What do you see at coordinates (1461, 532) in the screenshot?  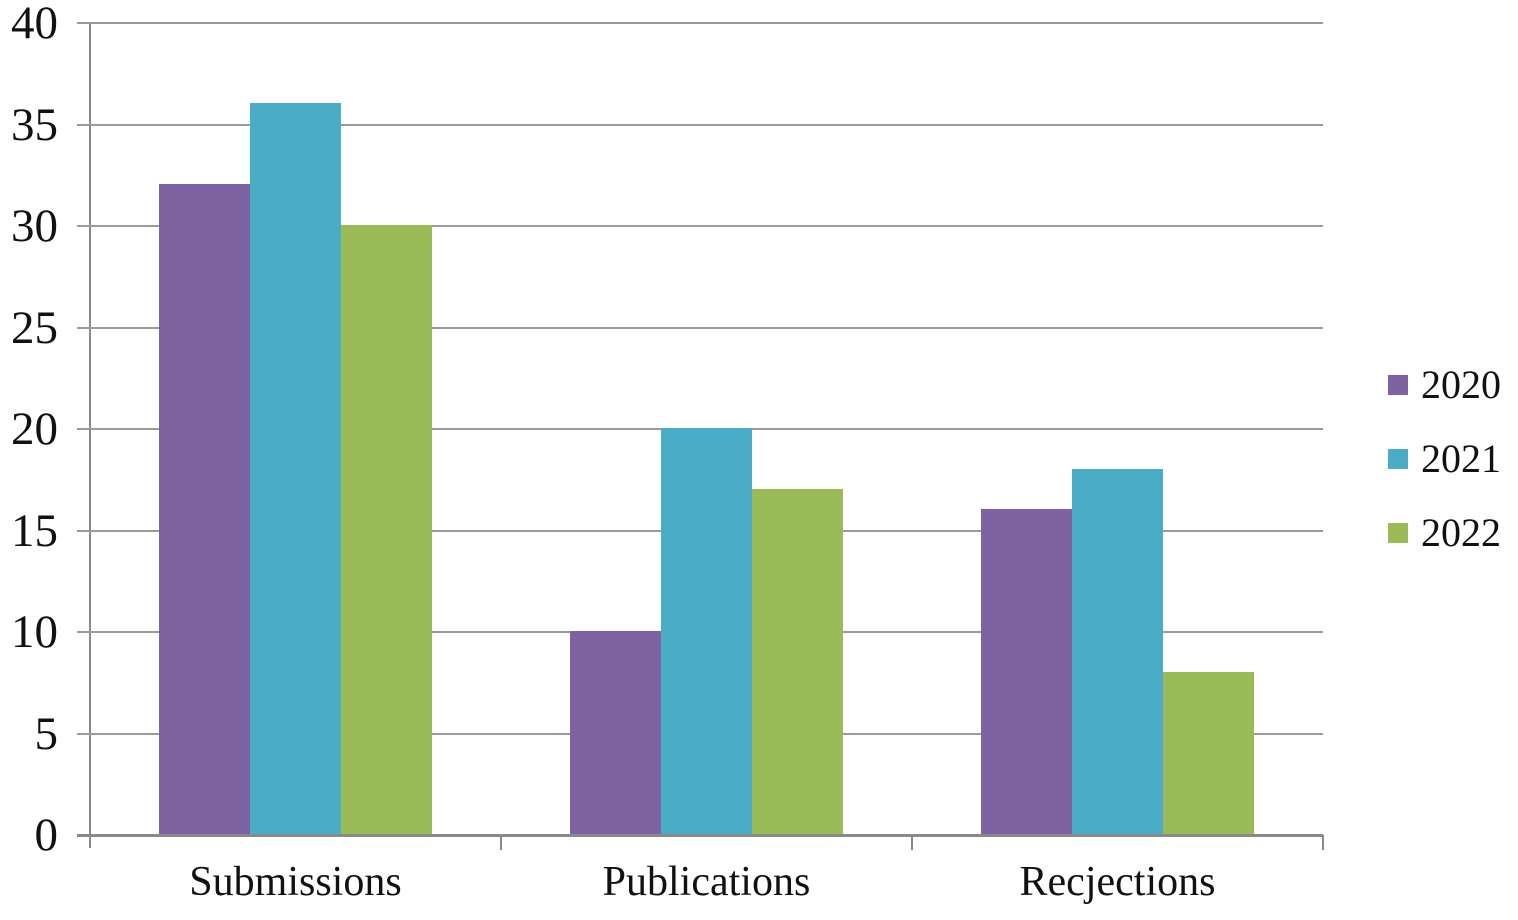 I see `legend-label-2022: 2022` at bounding box center [1461, 532].